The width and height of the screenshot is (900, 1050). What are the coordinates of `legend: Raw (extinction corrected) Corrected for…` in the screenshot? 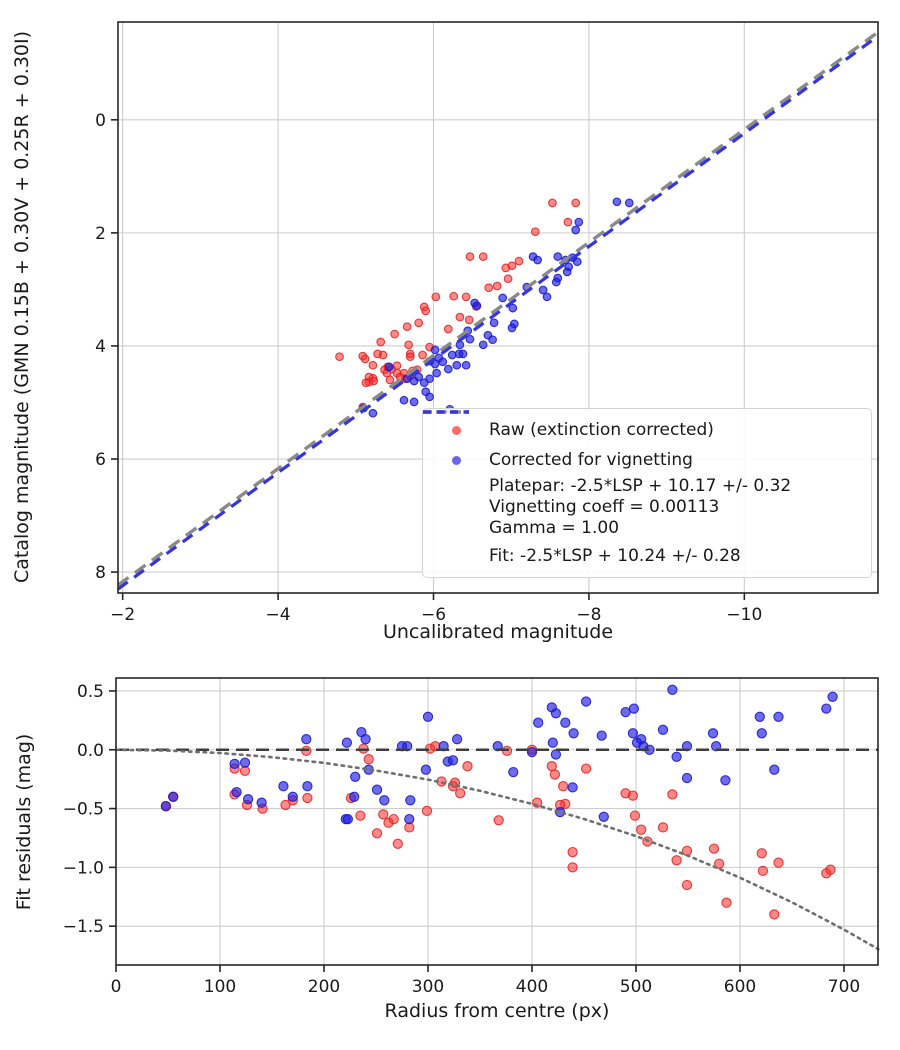 It's located at (647, 493).